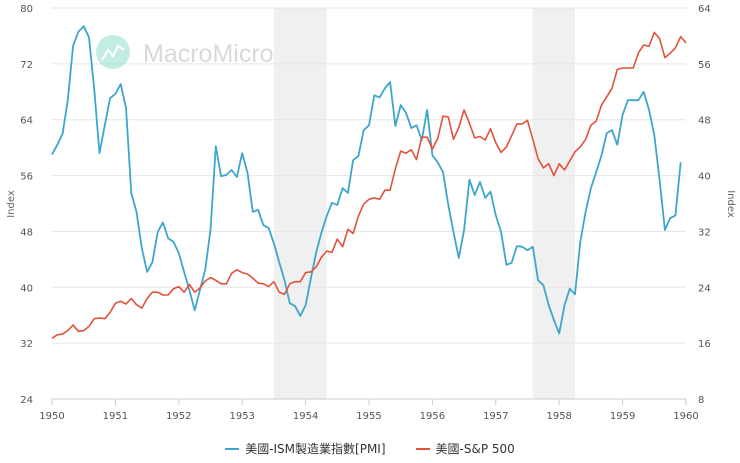  I want to click on legend-item-sp500: 美國-S&P 500, so click(465, 448).